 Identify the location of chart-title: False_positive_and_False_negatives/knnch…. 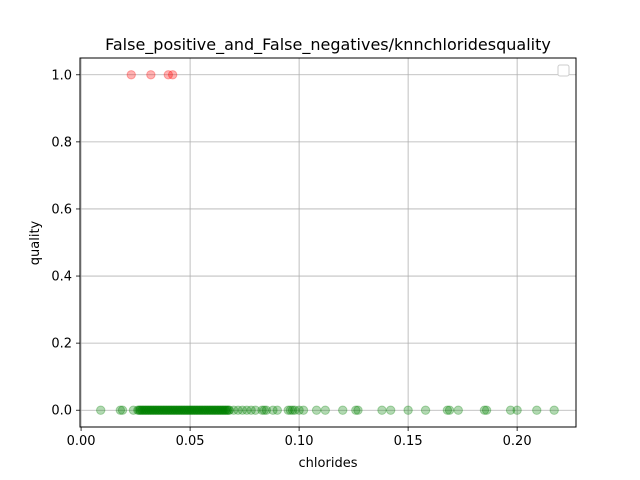
(328, 45).